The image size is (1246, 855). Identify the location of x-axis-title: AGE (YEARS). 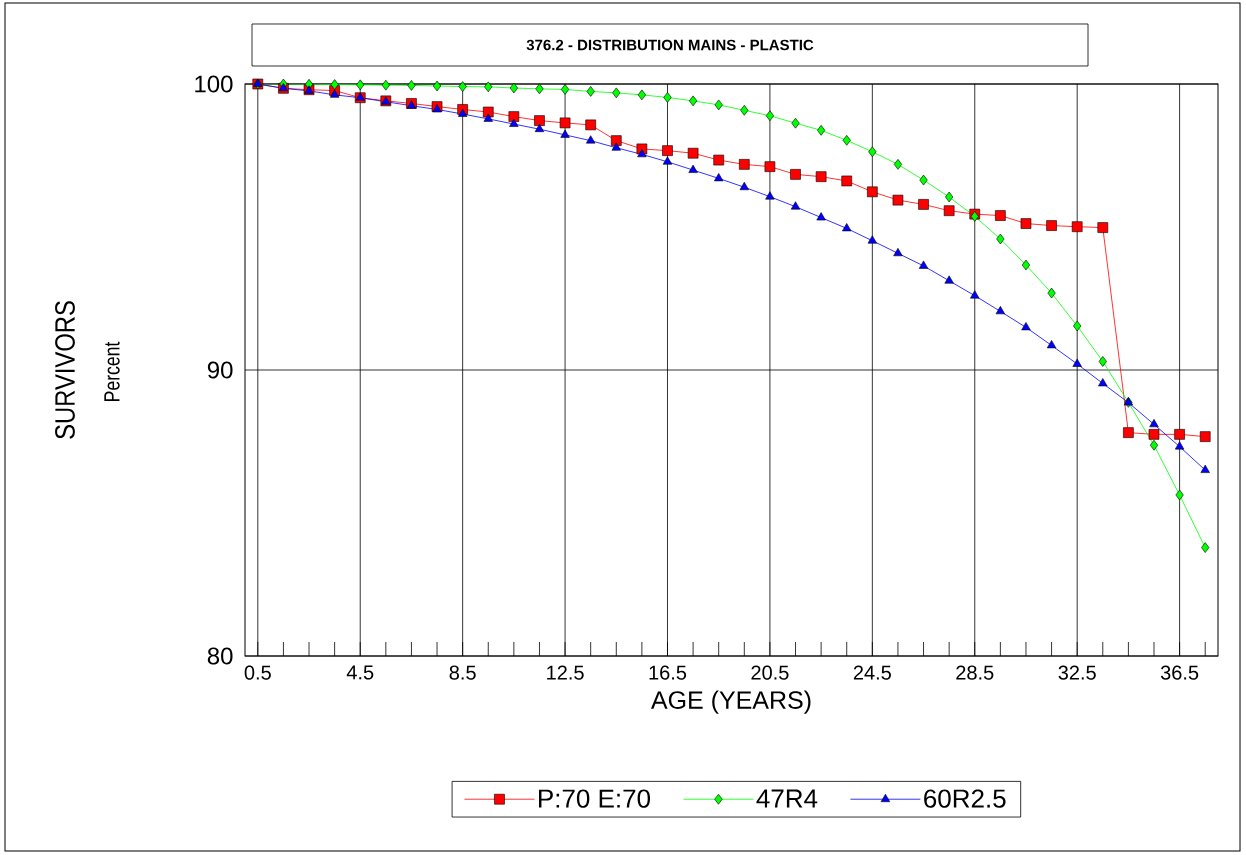
(730, 702).